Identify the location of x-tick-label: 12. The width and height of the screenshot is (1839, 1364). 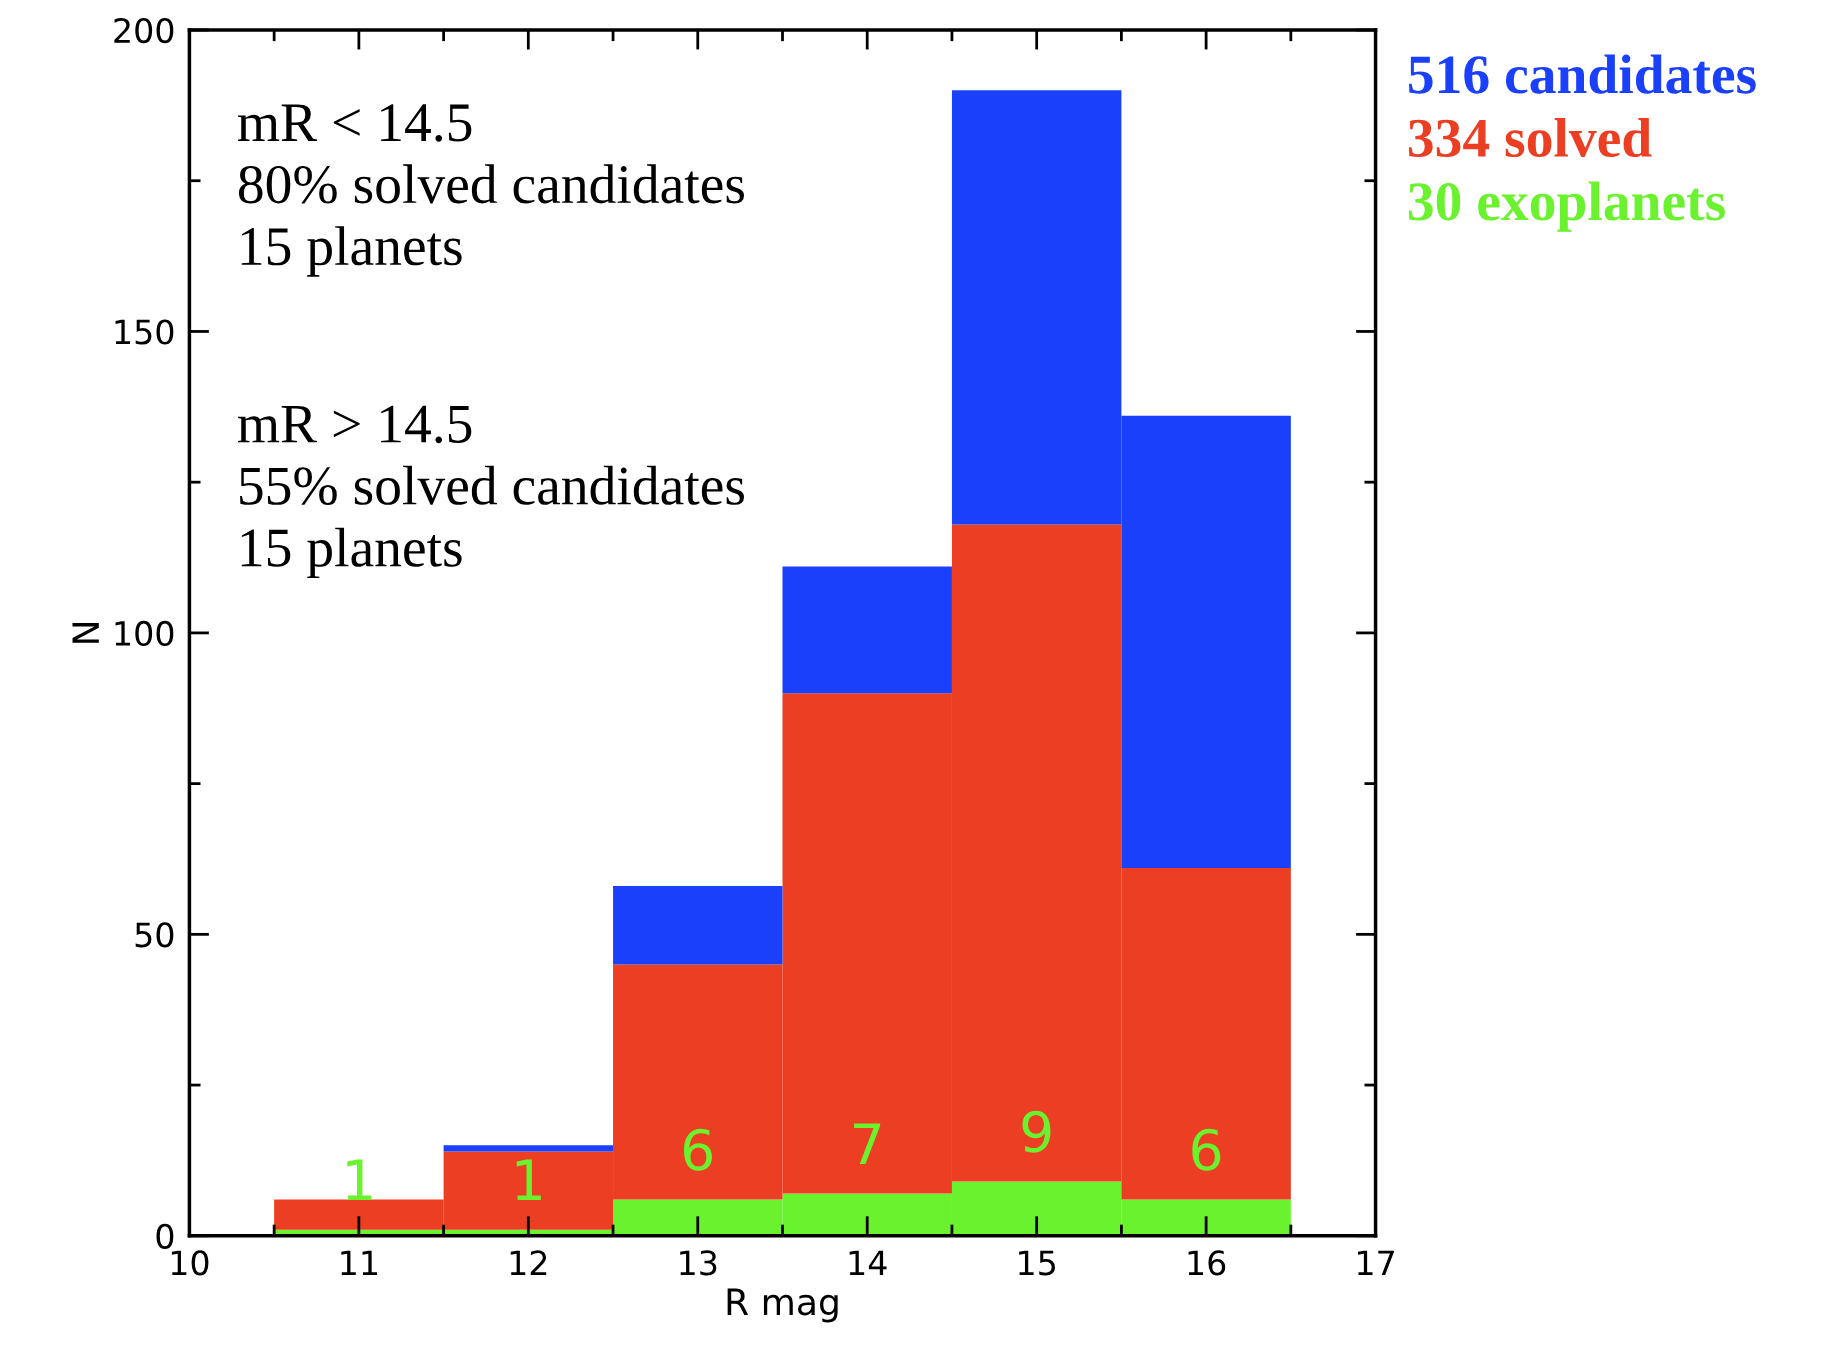
(528, 1262).